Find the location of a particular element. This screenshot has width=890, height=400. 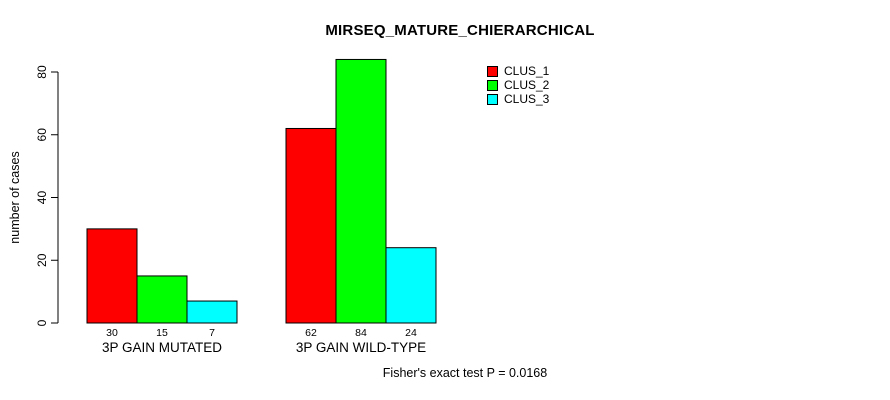

legend-item-clus_1: CLUS_1 is located at coordinates (518, 71).